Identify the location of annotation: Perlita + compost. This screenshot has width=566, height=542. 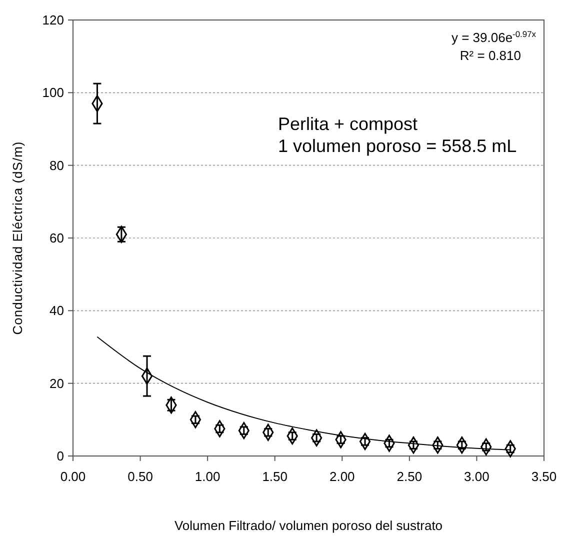
(348, 124).